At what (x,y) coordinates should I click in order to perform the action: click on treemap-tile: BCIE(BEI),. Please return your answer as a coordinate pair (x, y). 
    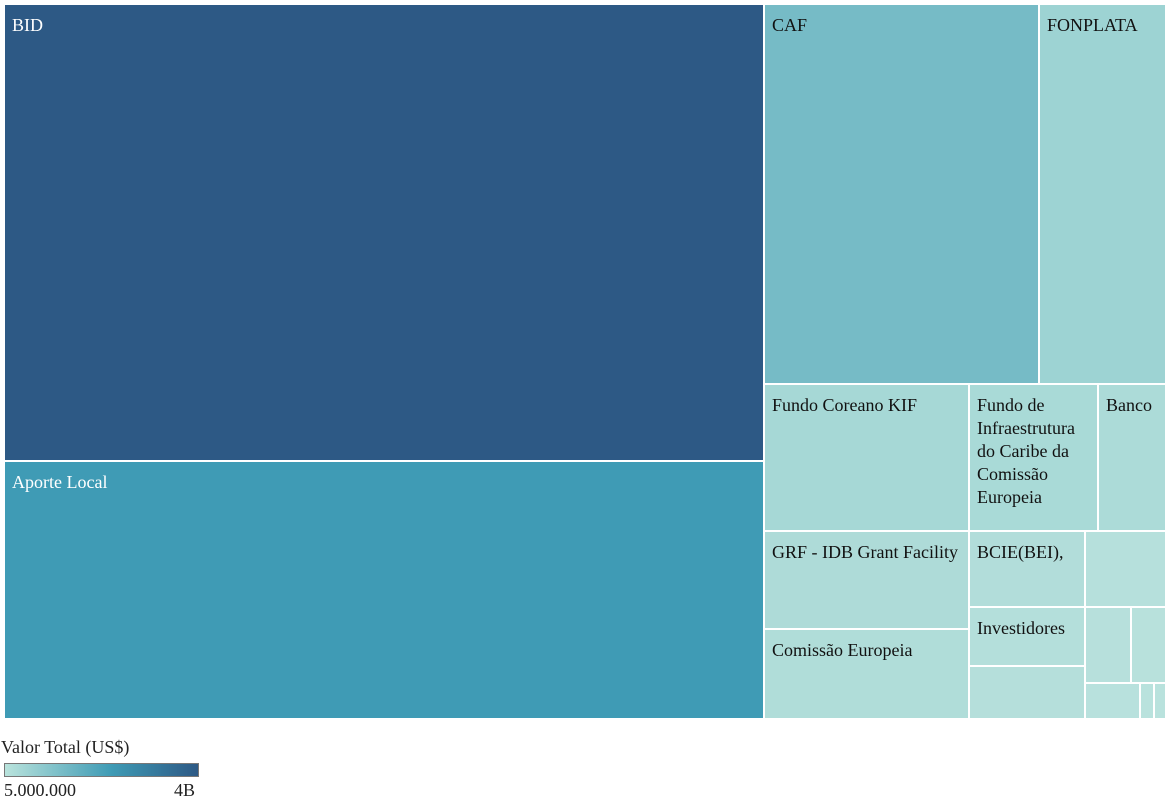
    Looking at the image, I should click on (1027, 569).